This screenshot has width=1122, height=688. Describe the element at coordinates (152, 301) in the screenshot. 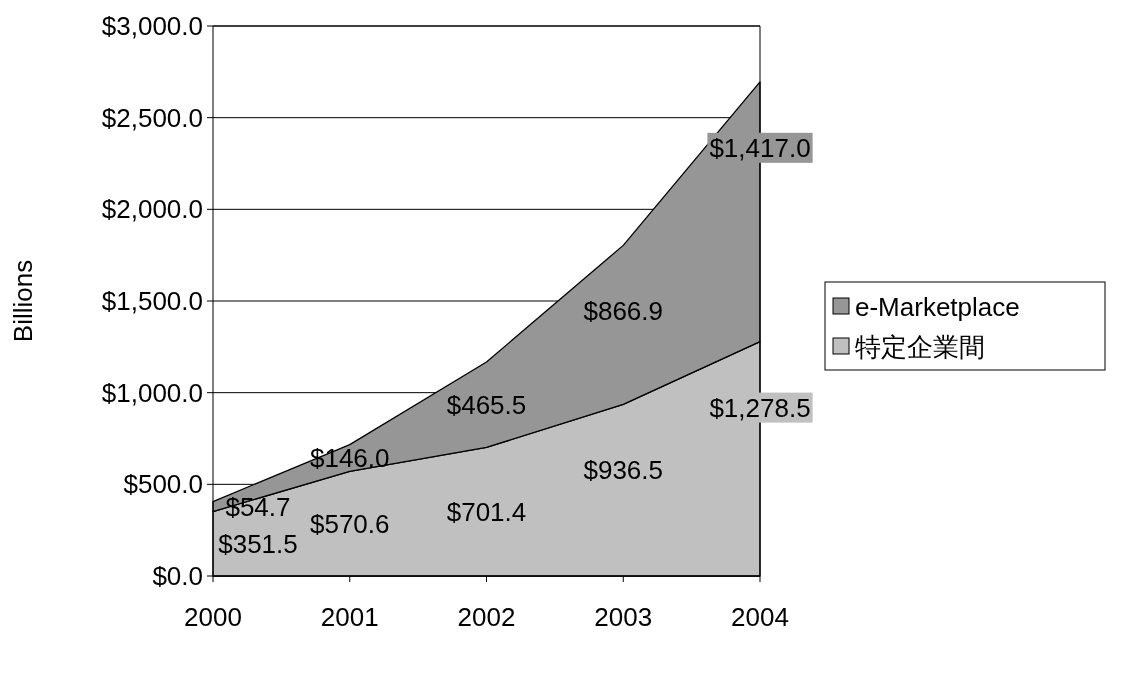

I see `y-tick-label: $1,500.0` at that location.